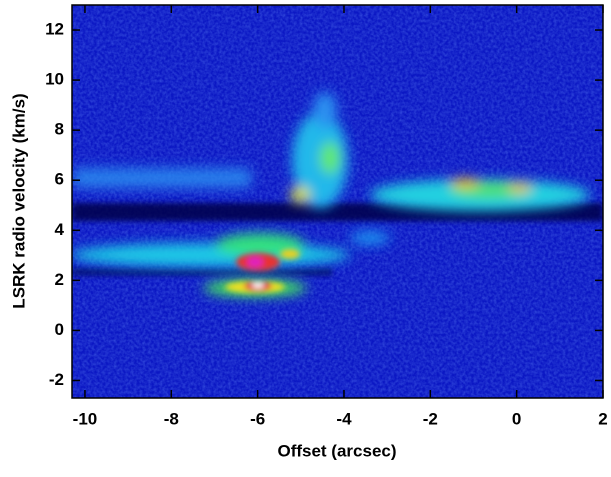 This screenshot has width=611, height=477. Describe the element at coordinates (602, 418) in the screenshot. I see `x-tick-label: 2` at that location.